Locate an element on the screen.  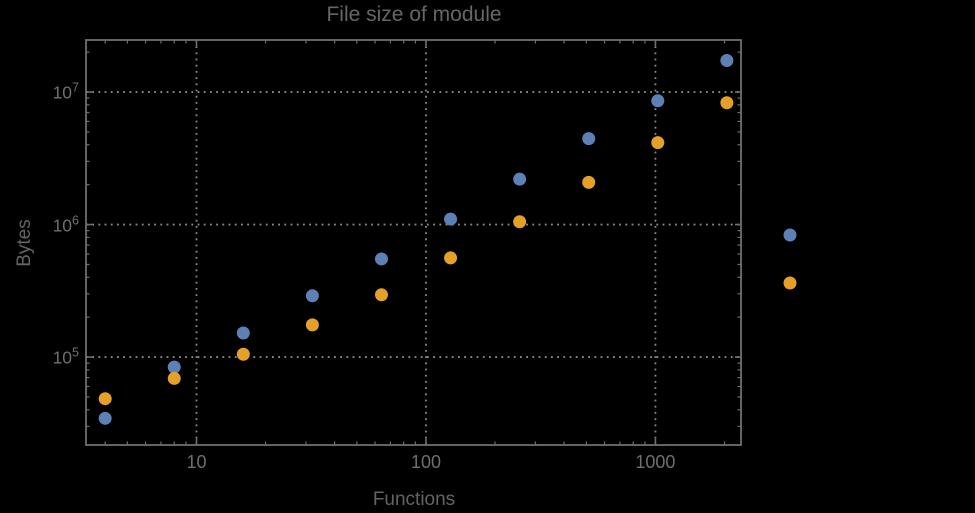
y-axis-label: Bytes is located at coordinates (24, 243).